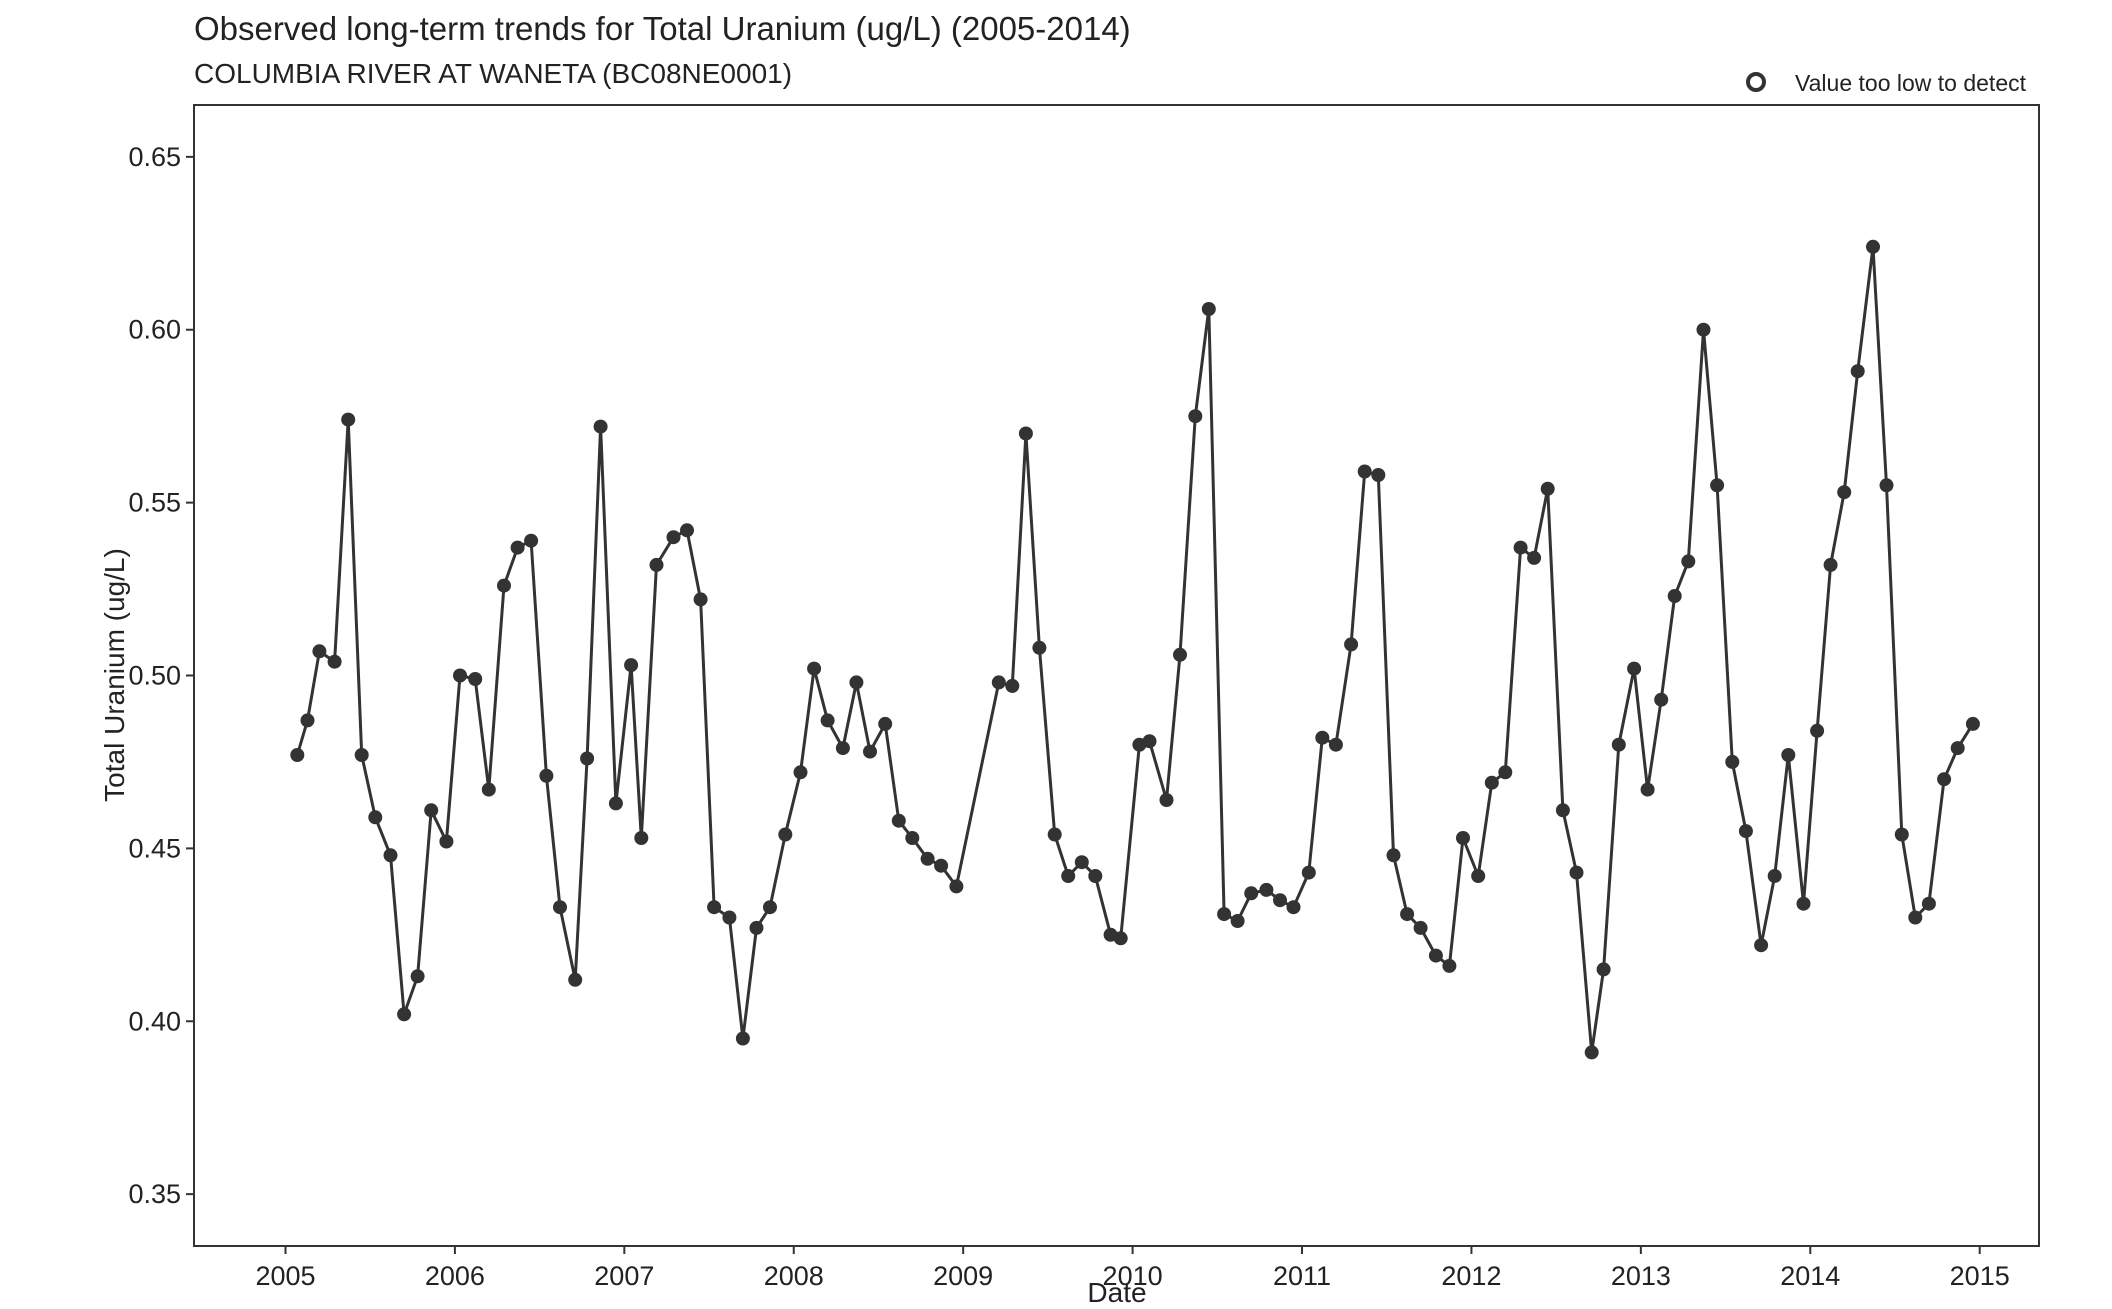 The width and height of the screenshot is (2112, 1309). What do you see at coordinates (154, 1021) in the screenshot?
I see `y-tick-label: 0.40` at bounding box center [154, 1021].